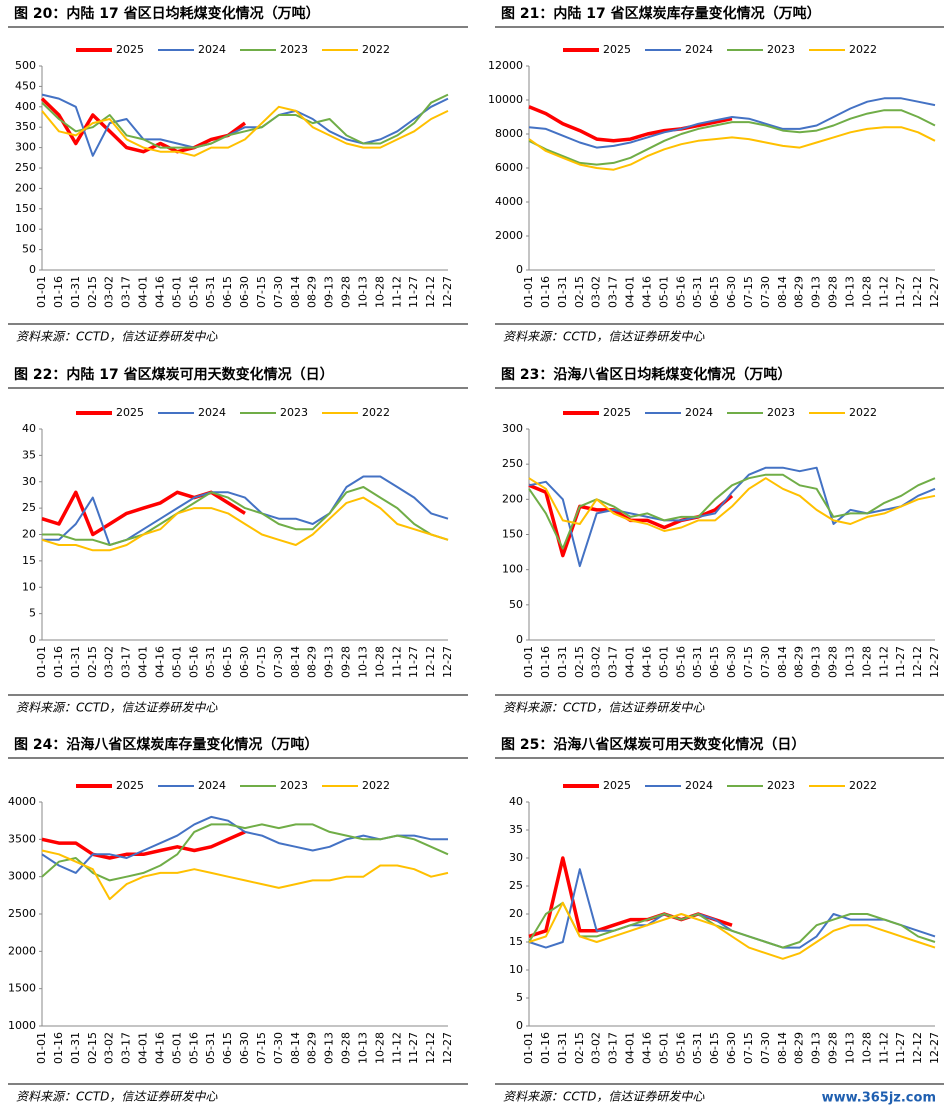  Describe the element at coordinates (25, 65) in the screenshot. I see `y-tick-label: 500` at that location.